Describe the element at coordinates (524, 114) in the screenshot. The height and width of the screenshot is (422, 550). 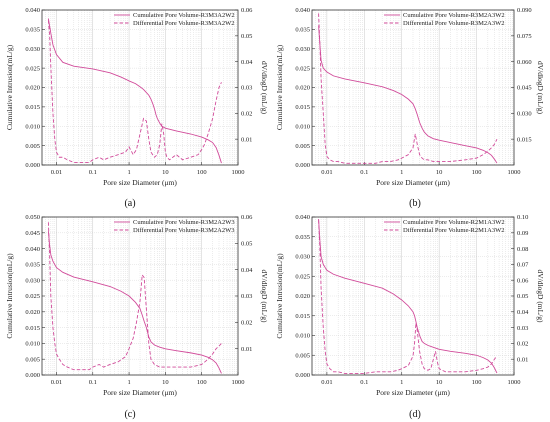
I see `y2-tick-label: 0.030` at that location.